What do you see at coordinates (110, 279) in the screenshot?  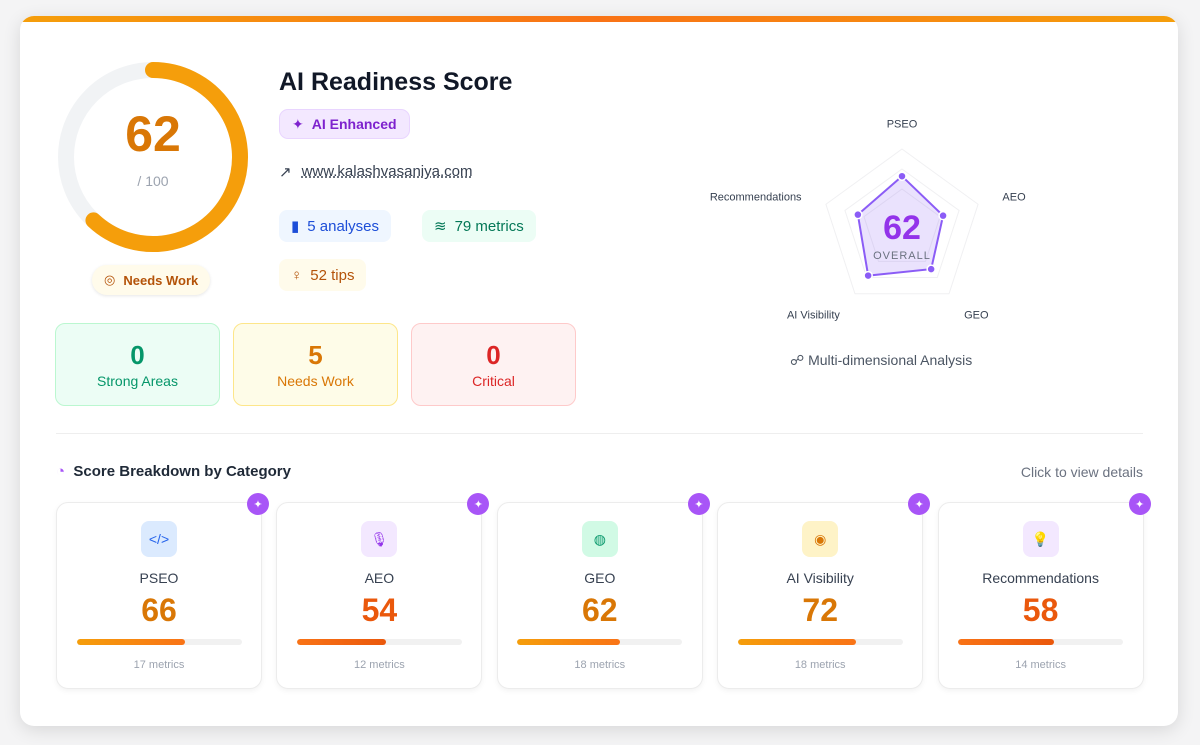 I see `icon: ◎` at bounding box center [110, 279].